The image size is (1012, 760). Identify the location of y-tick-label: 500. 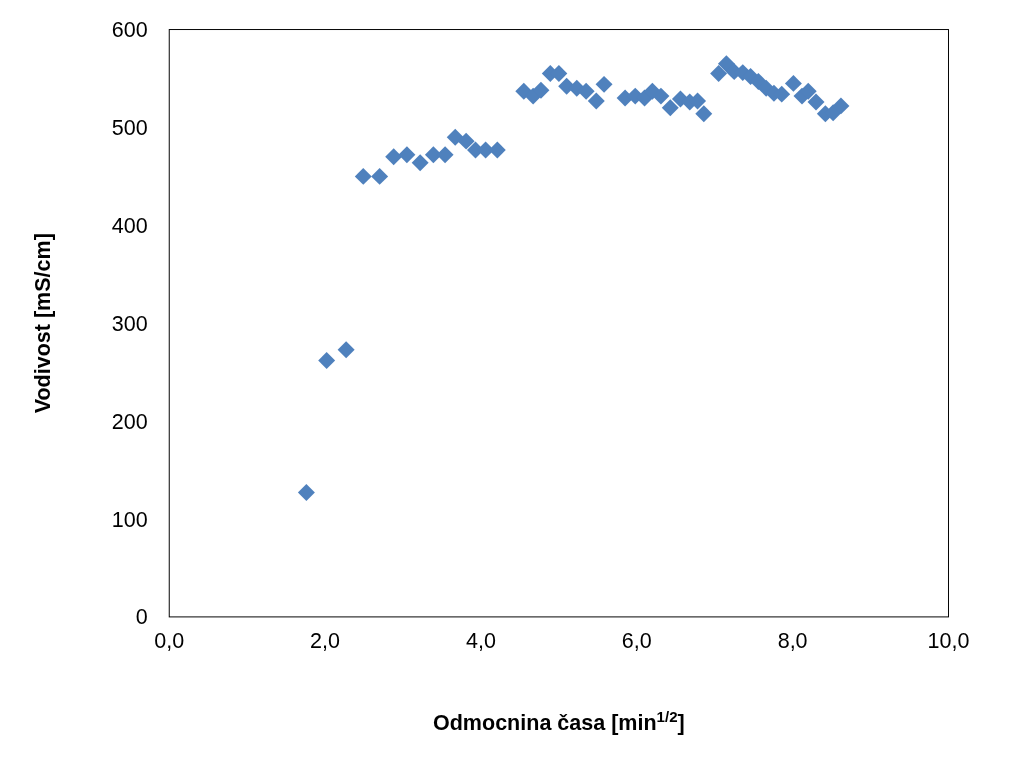
(129, 127).